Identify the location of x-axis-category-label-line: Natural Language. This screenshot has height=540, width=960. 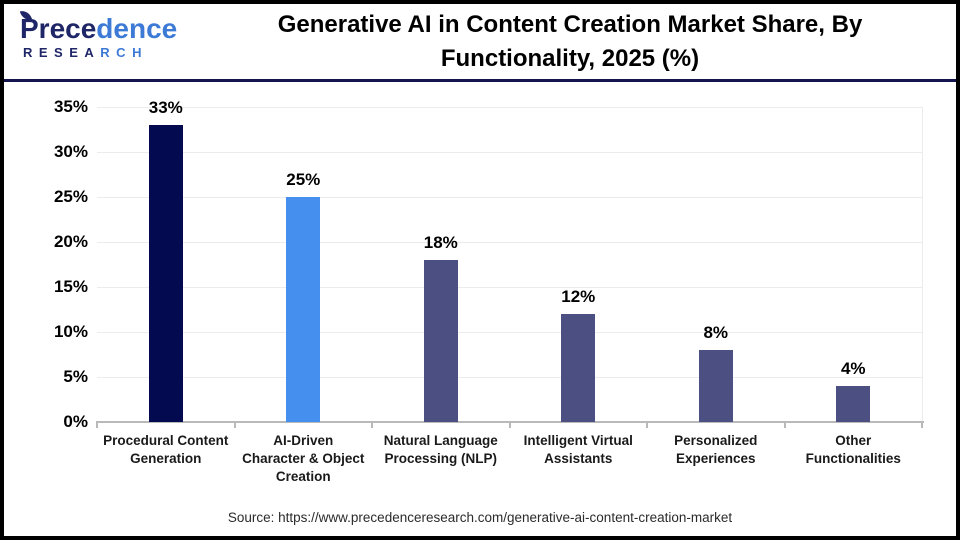
(440, 440).